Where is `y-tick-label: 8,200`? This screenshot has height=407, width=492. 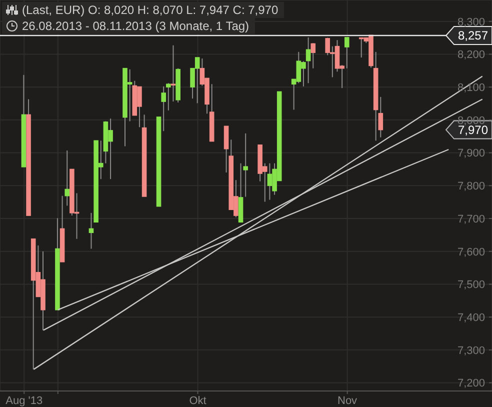
y-tick-label: 8,200 is located at coordinates (471, 55).